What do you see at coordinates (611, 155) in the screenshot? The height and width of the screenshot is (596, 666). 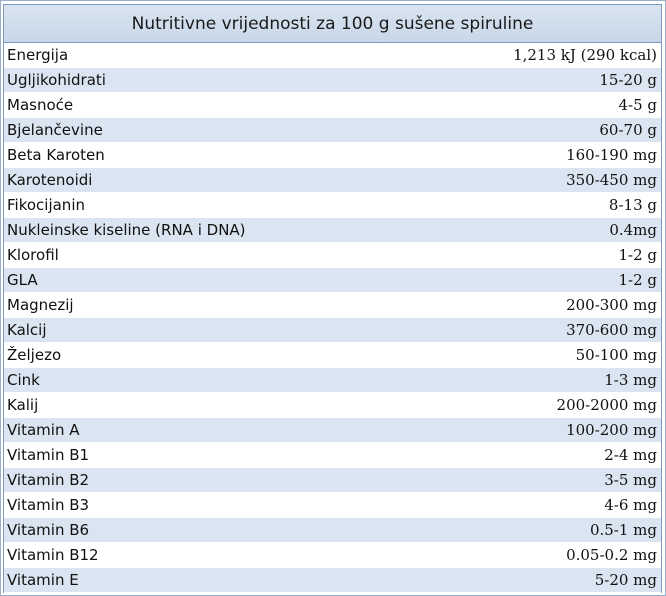 I see `nutrient-value: 160-190 mg` at bounding box center [611, 155].